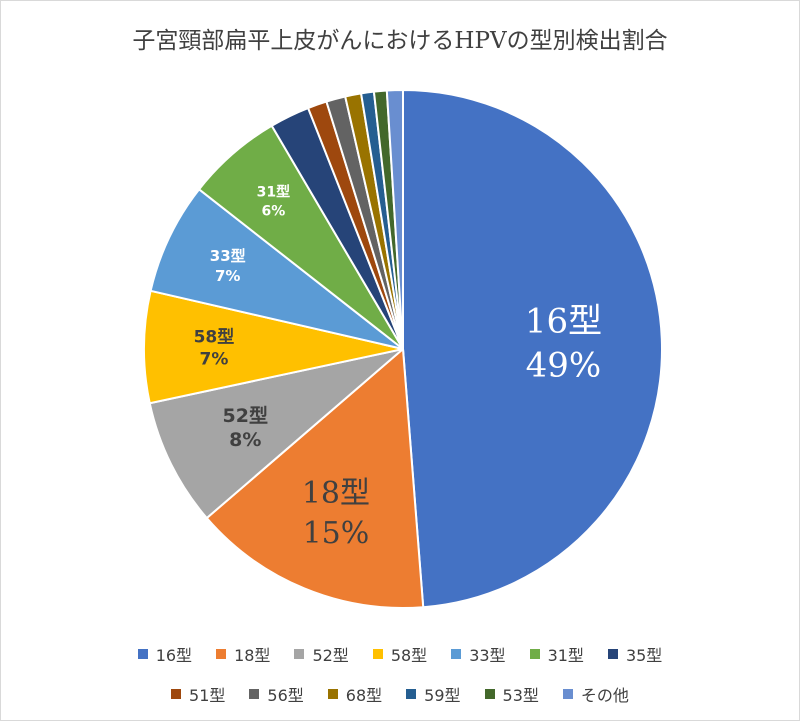 This screenshot has height=721, width=800. Describe the element at coordinates (228, 256) in the screenshot. I see `data-label-category-5: 33型` at that location.